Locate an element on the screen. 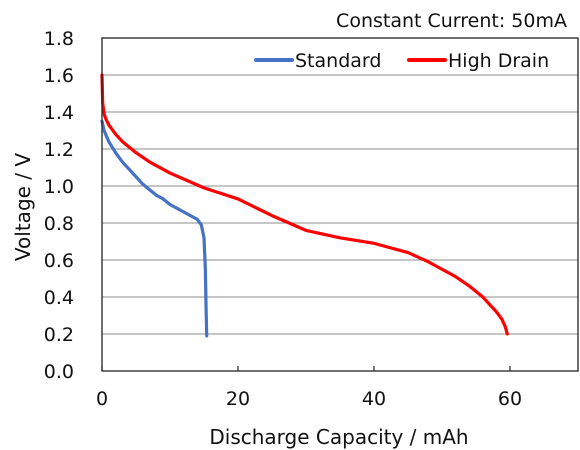  series-line-standard is located at coordinates (154, 228).